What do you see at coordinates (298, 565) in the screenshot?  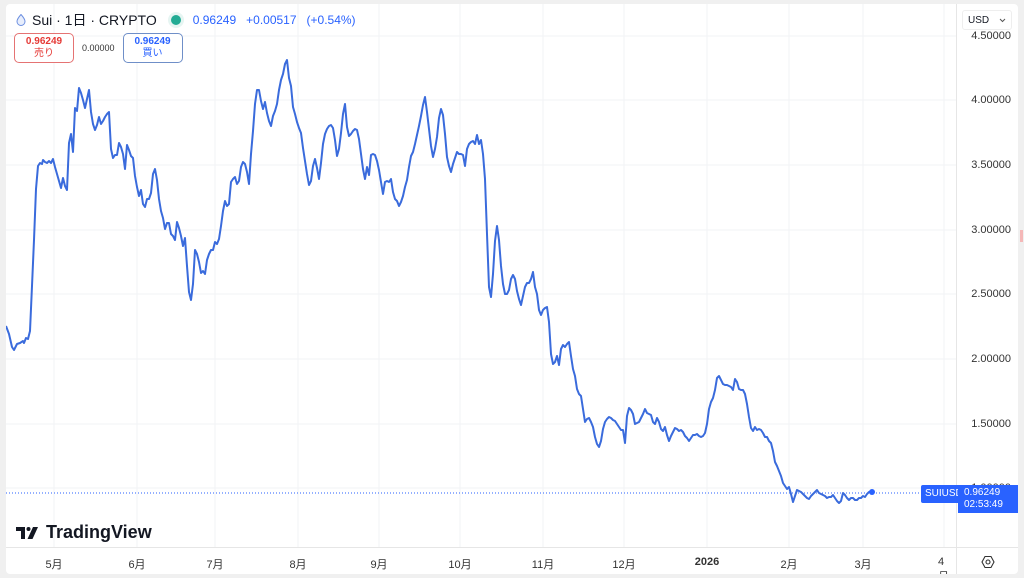 I see `time-tick: 8月` at bounding box center [298, 565].